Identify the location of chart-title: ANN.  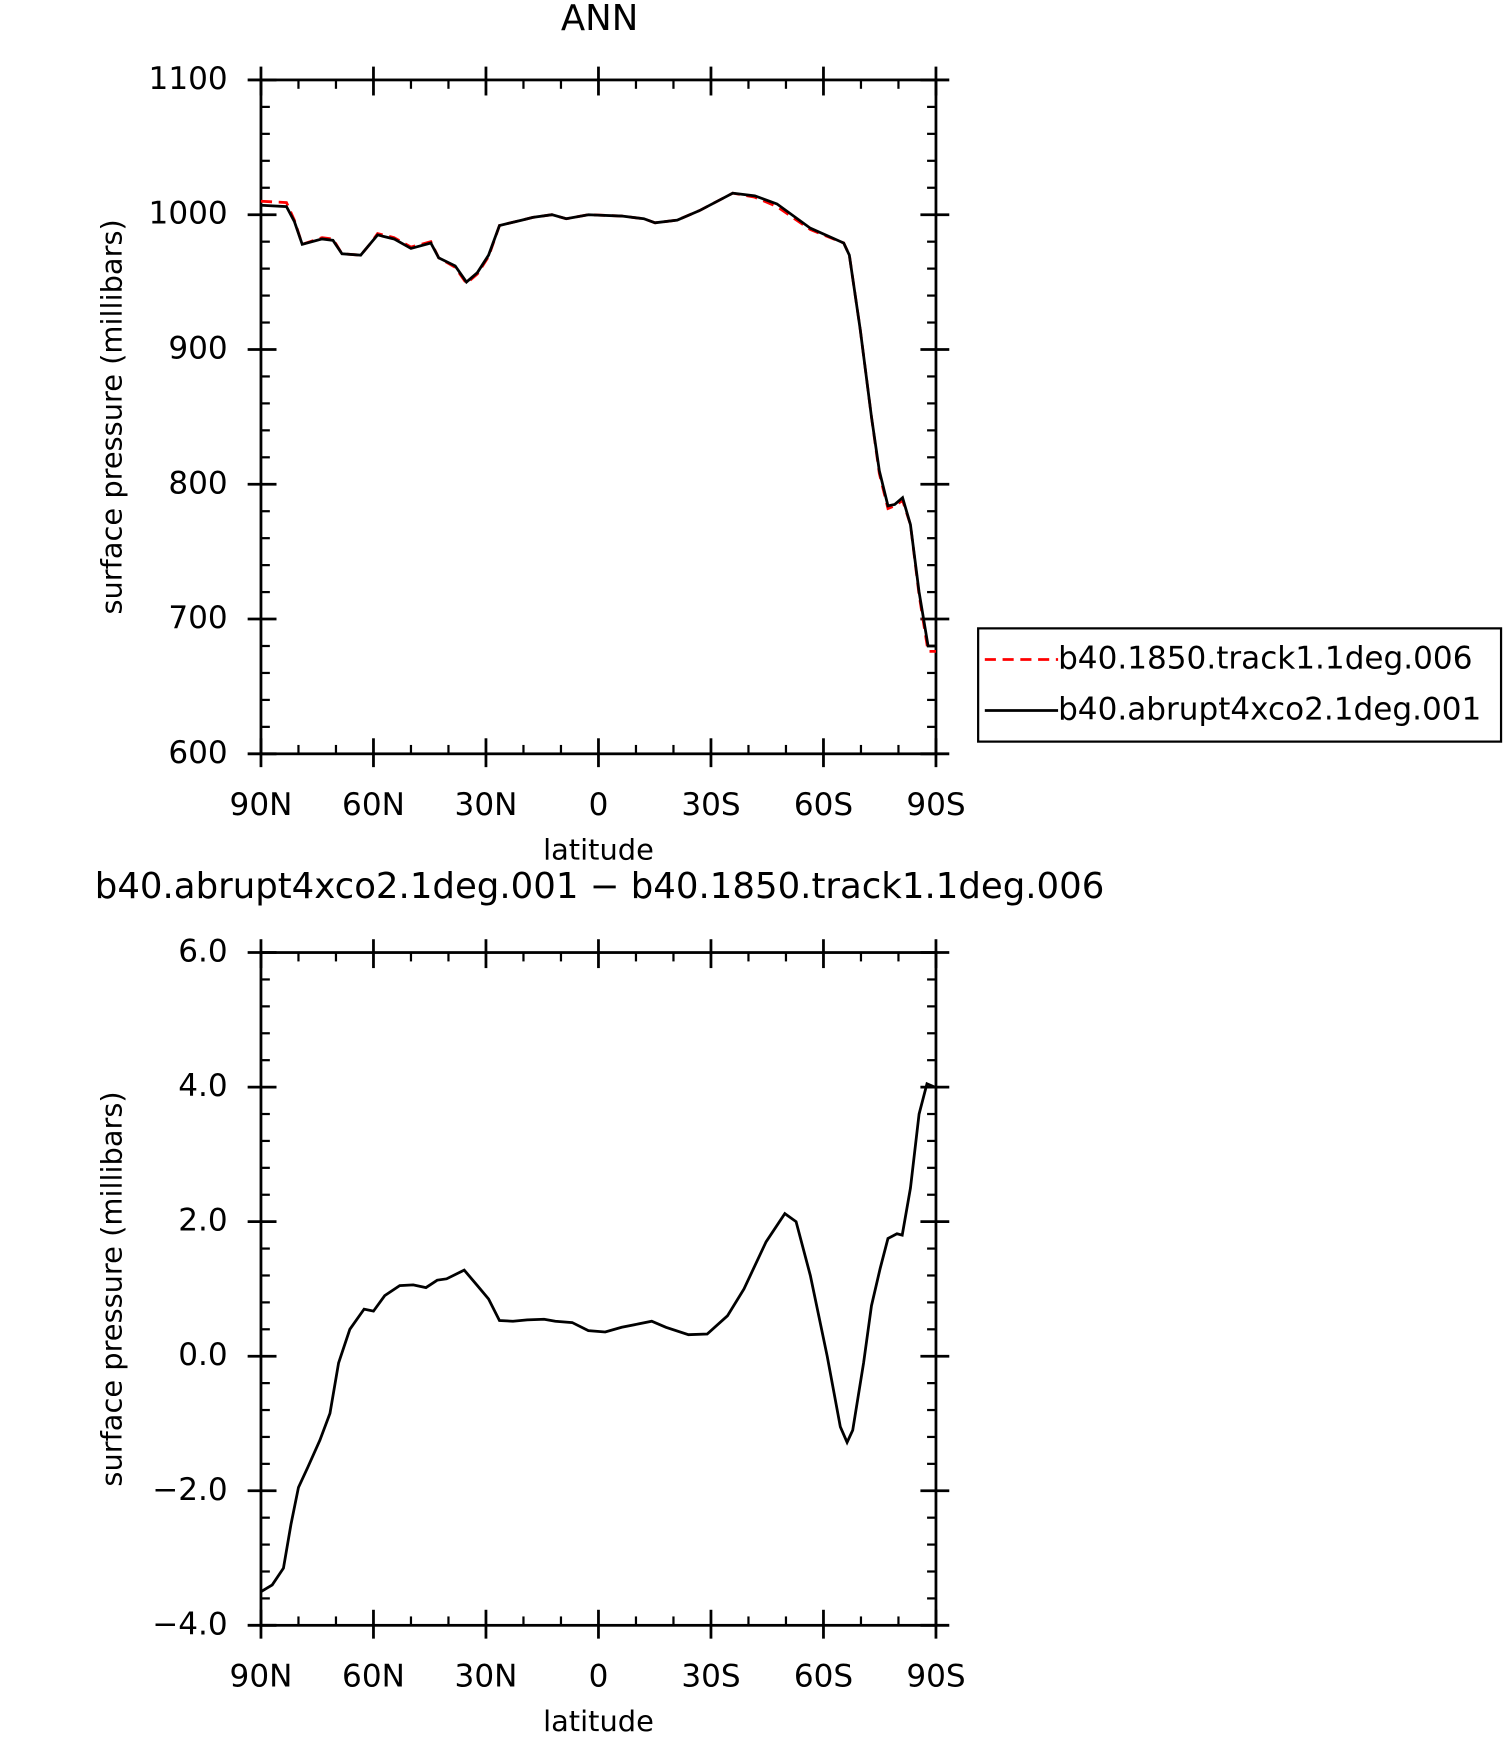
(599, 19).